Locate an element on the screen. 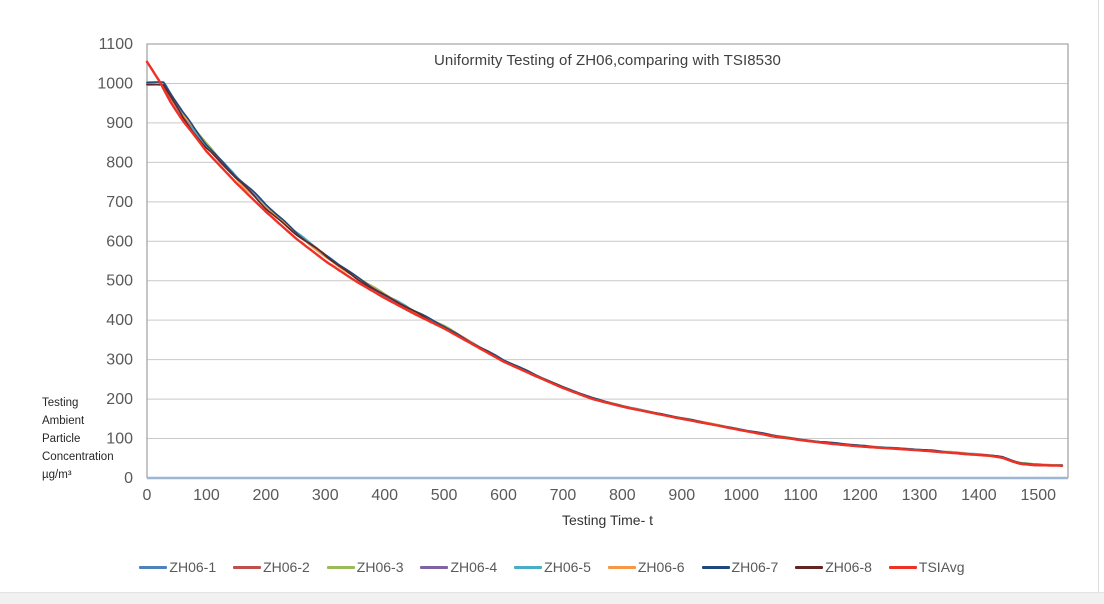 This screenshot has width=1104, height=604. legend-item-TSIAvg: TSIAvg is located at coordinates (926, 567).